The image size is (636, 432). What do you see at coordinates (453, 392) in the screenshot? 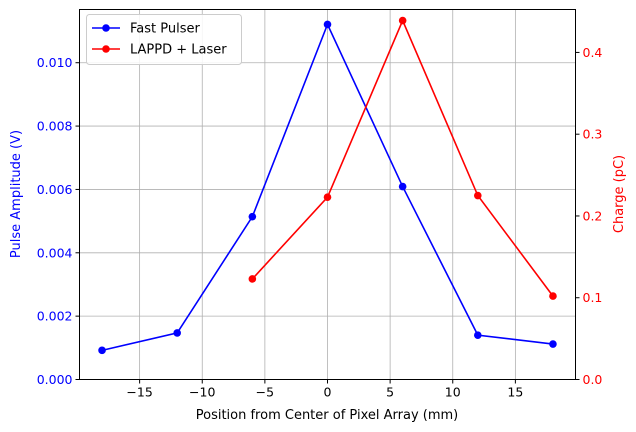
I see `x-tick-label: 10` at bounding box center [453, 392].